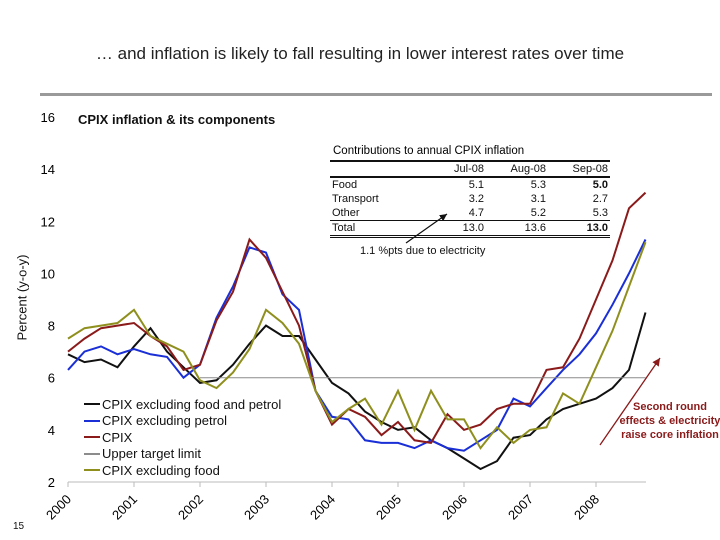 This screenshot has width=720, height=540. Describe the element at coordinates (51, 482) in the screenshot. I see `y-tick-label: 2` at that location.